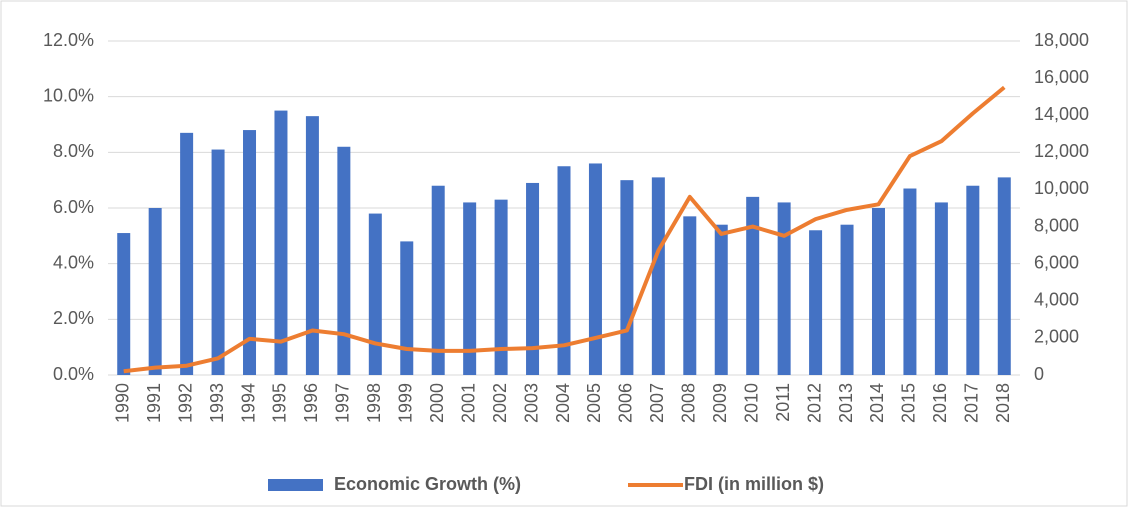 Image resolution: width=1134 pixels, height=511 pixels. What do you see at coordinates (1056, 225) in the screenshot?
I see `y2-tick-label: 8,000` at bounding box center [1056, 225].